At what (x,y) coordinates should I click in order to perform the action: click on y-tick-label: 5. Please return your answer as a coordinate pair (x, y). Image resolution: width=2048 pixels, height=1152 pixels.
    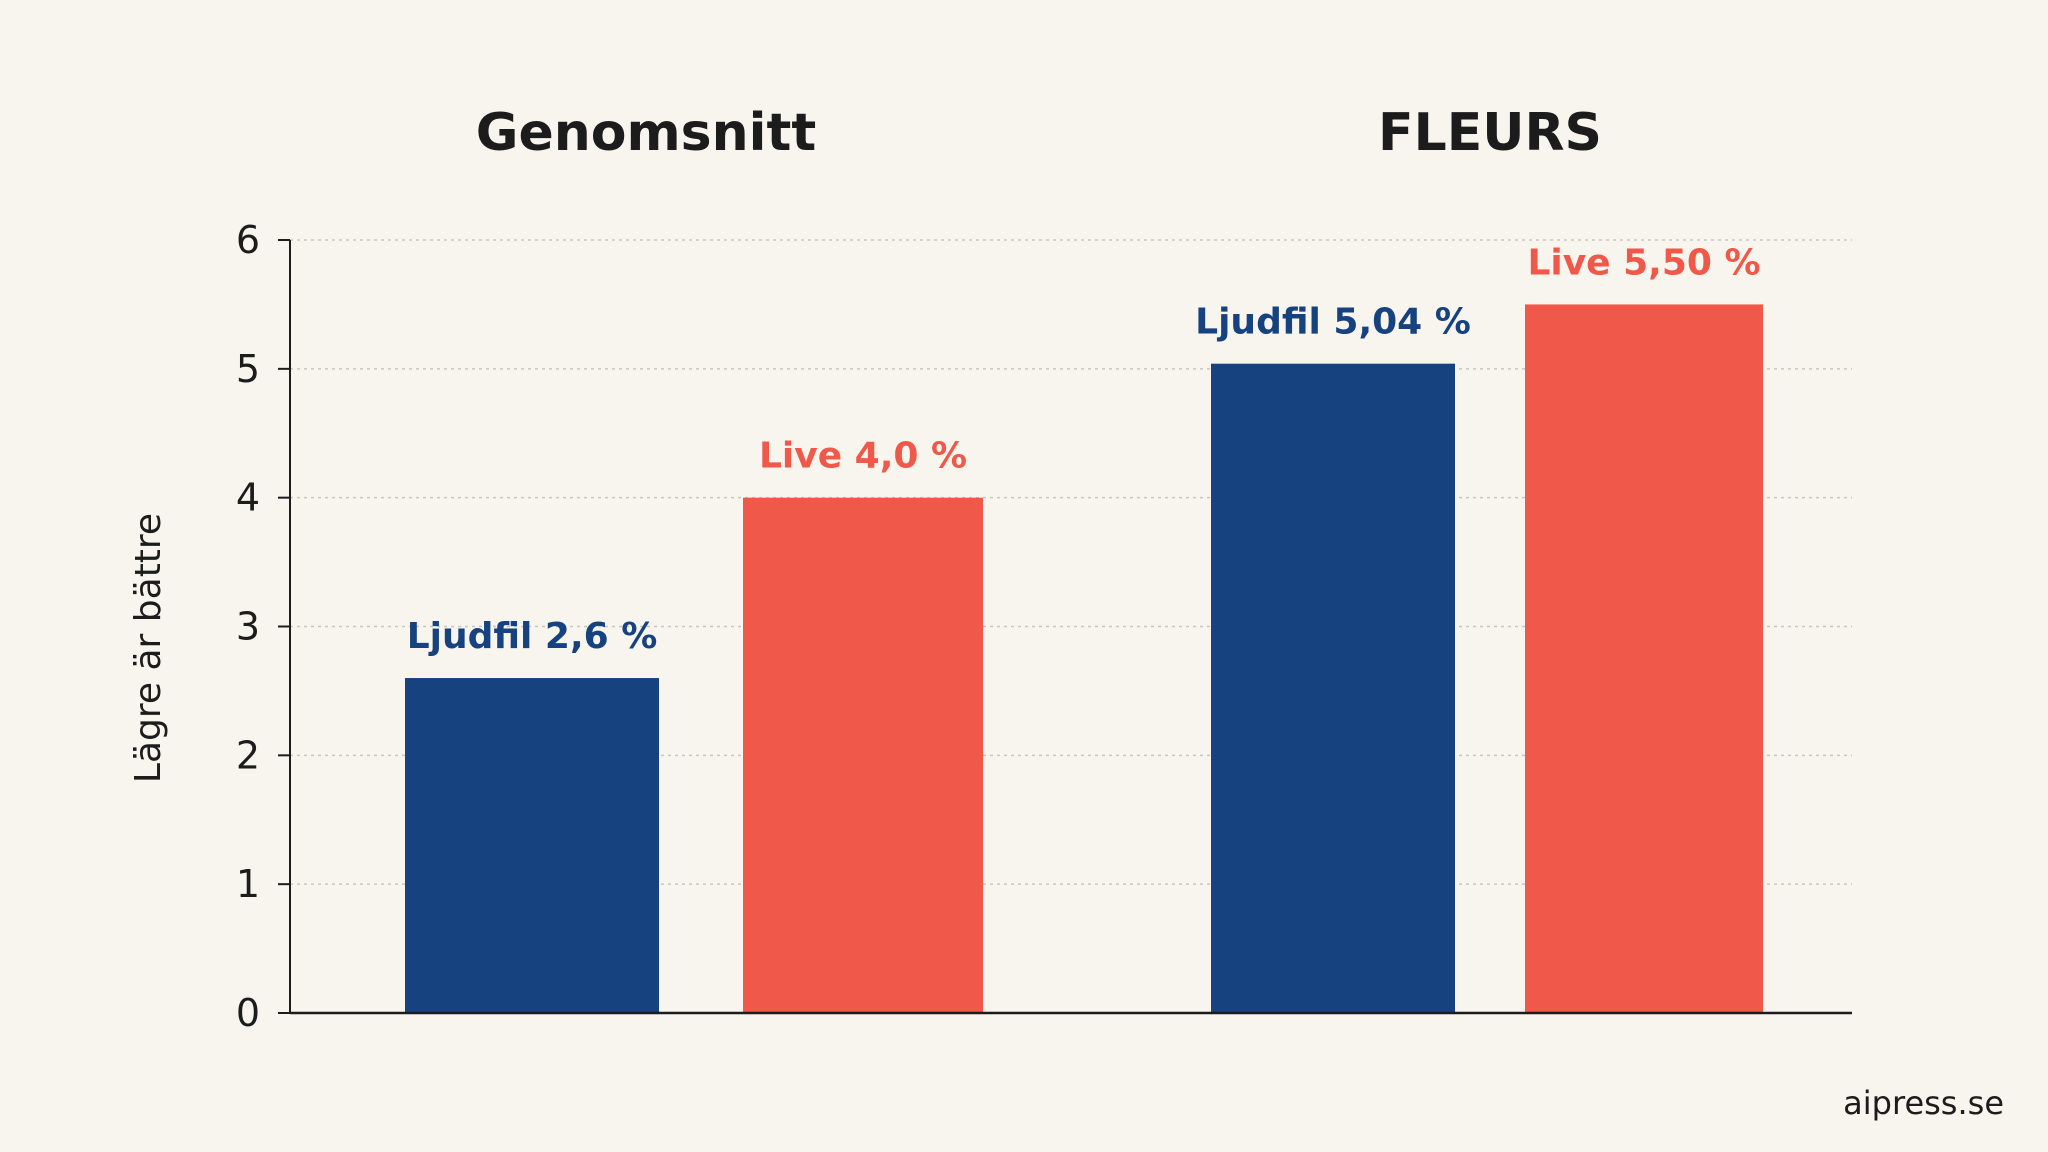
    Looking at the image, I should click on (248, 369).